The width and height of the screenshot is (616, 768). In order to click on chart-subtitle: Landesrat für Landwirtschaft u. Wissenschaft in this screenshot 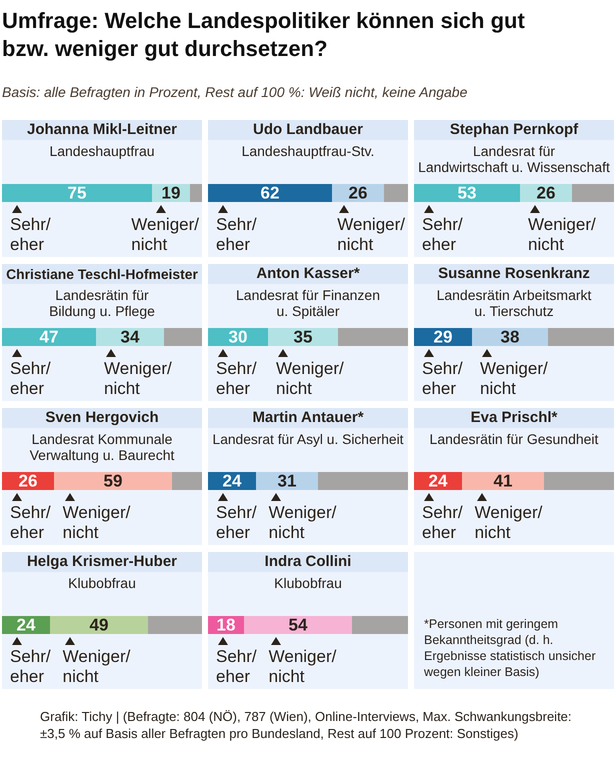, I will do `click(514, 159)`.